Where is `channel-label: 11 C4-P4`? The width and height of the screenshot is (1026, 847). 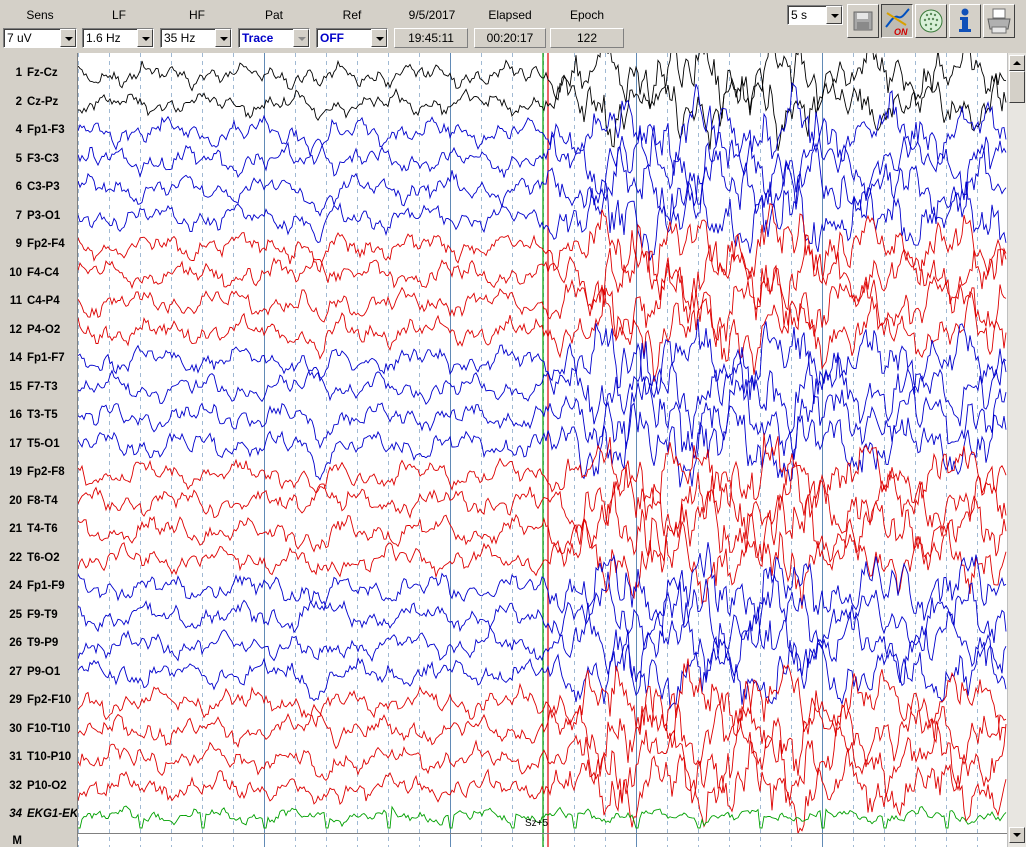 channel-label: 11 C4-P4 is located at coordinates (38, 301).